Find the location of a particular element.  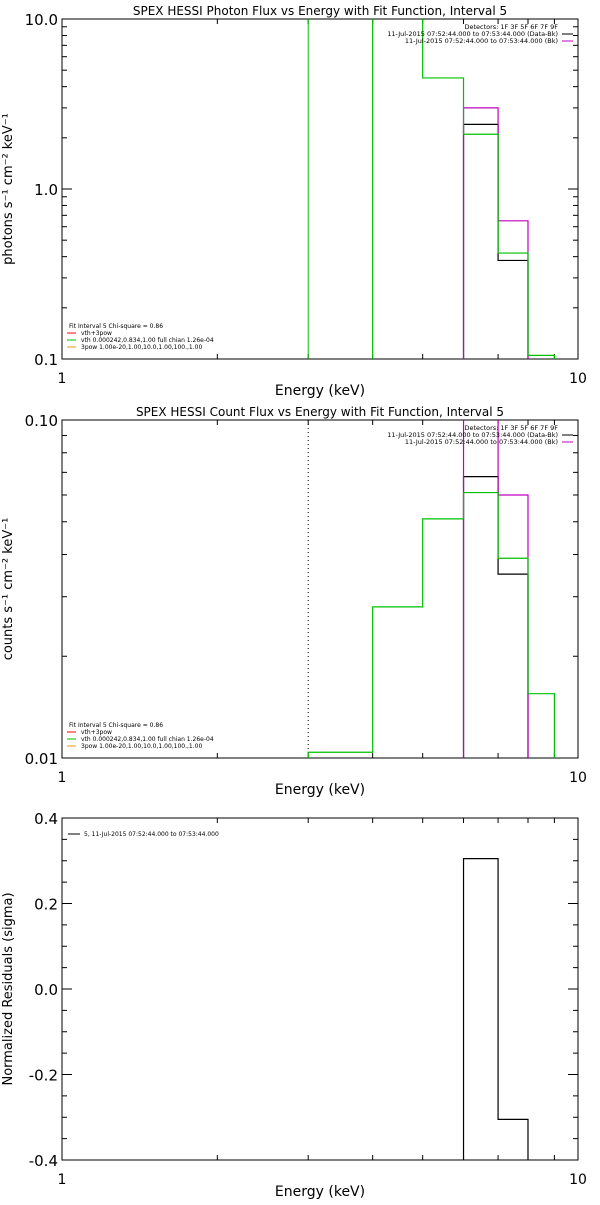

y-tick-label: 0.10 is located at coordinates (41, 421).